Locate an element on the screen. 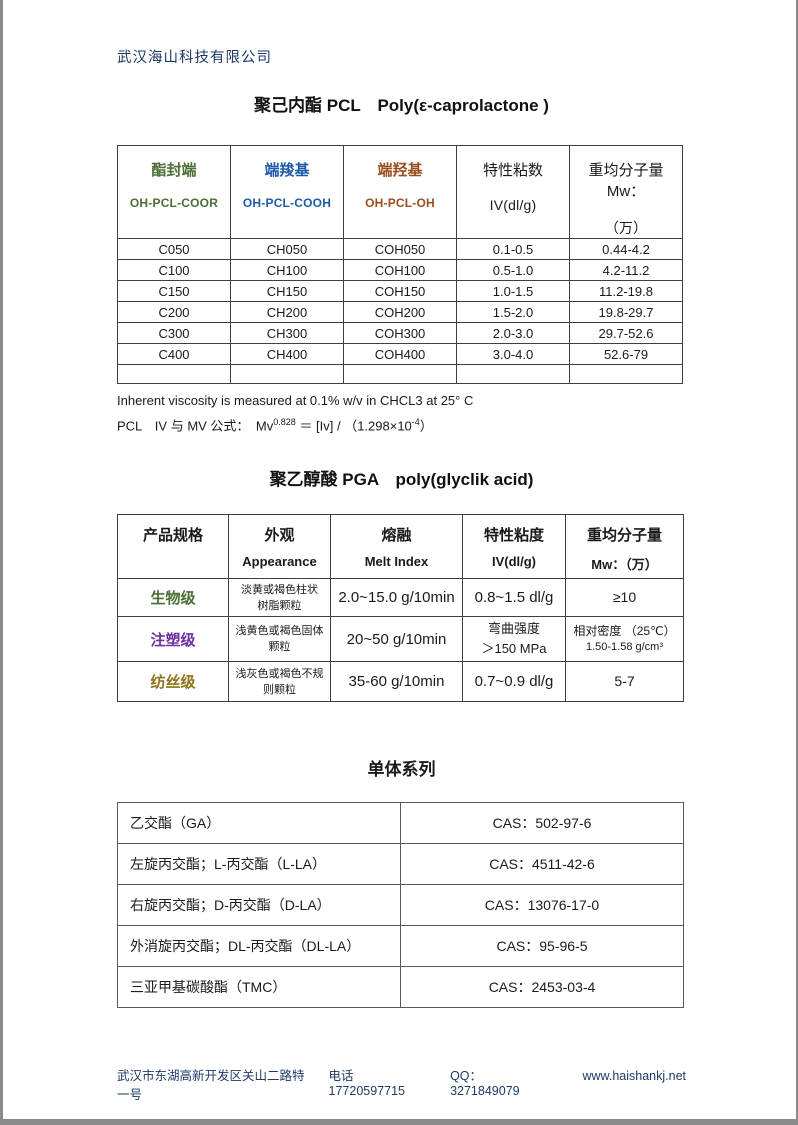  pga-appearance-injection: 浅黄色或褐色固体 颗粒 is located at coordinates (279, 639).